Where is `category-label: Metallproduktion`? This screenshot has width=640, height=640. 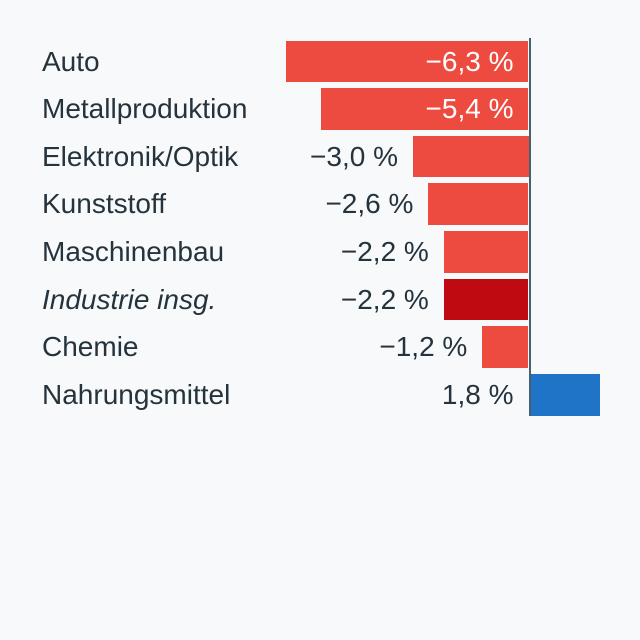
category-label: Metallproduktion is located at coordinates (145, 109).